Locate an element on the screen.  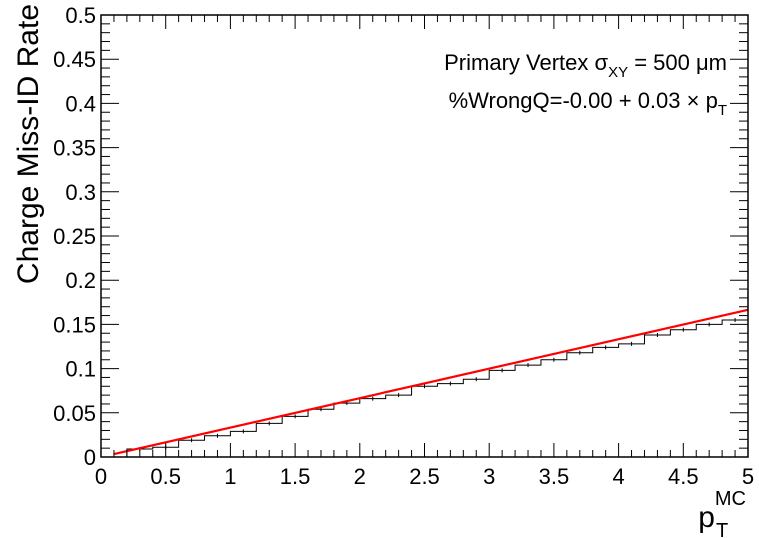
x-tick-label: 0 is located at coordinates (101, 476).